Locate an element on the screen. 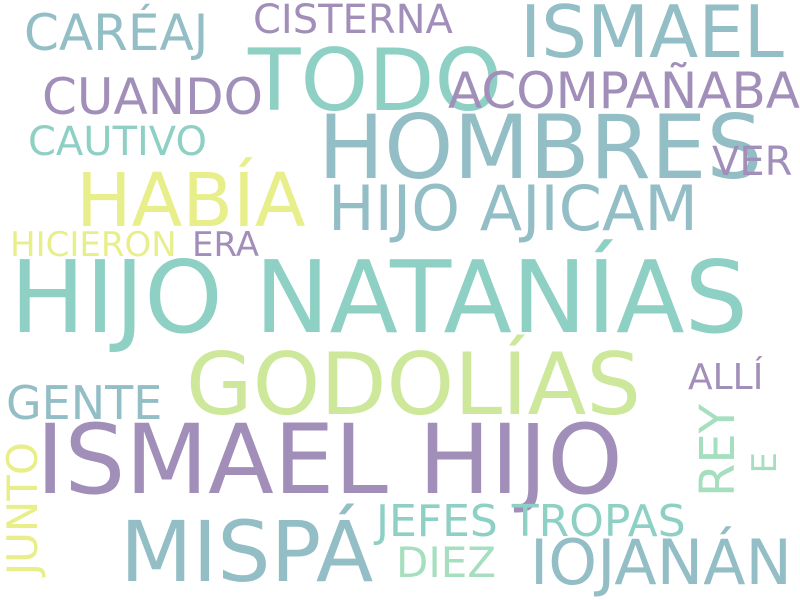 This screenshot has width=800, height=600. word-junto: JUNTO is located at coordinates (23, 509).